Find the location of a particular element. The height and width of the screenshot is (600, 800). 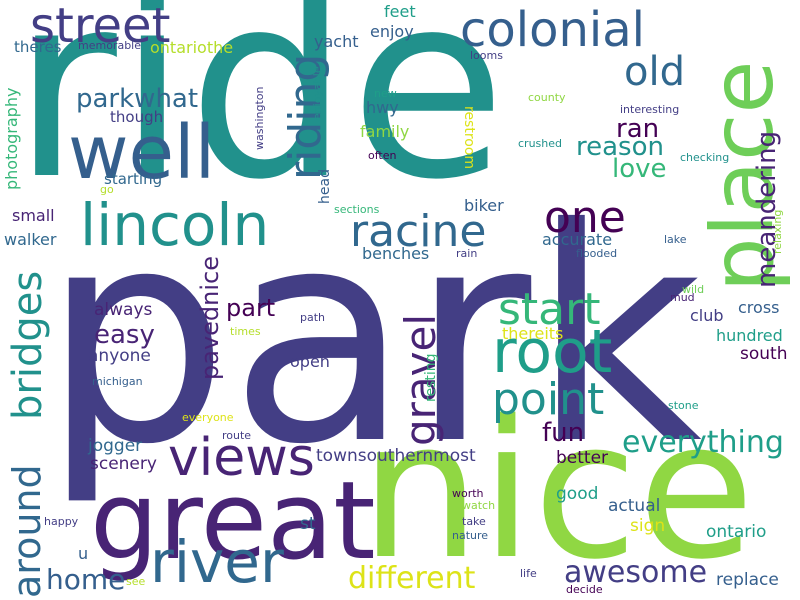

word-scenery: scenery is located at coordinates (123, 464).